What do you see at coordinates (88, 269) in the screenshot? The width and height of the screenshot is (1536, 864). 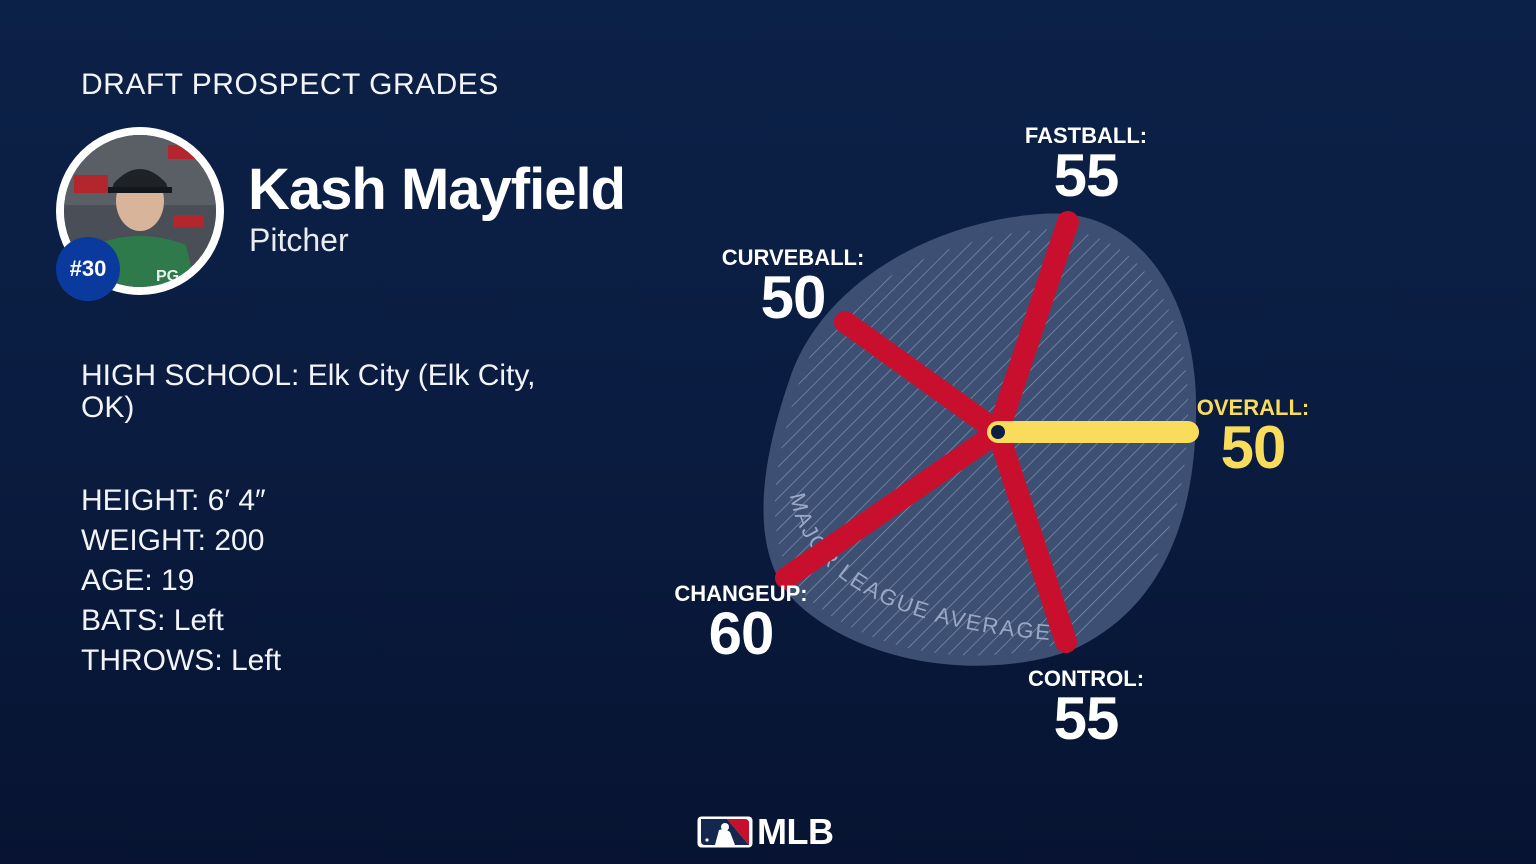 I see `rank-badge: #30` at bounding box center [88, 269].